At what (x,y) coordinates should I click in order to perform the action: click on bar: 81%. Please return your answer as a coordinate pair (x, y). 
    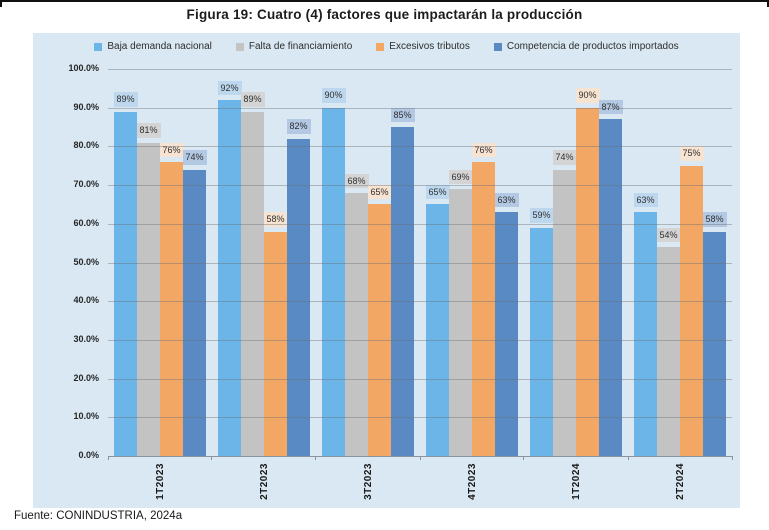
    Looking at the image, I should click on (148, 289).